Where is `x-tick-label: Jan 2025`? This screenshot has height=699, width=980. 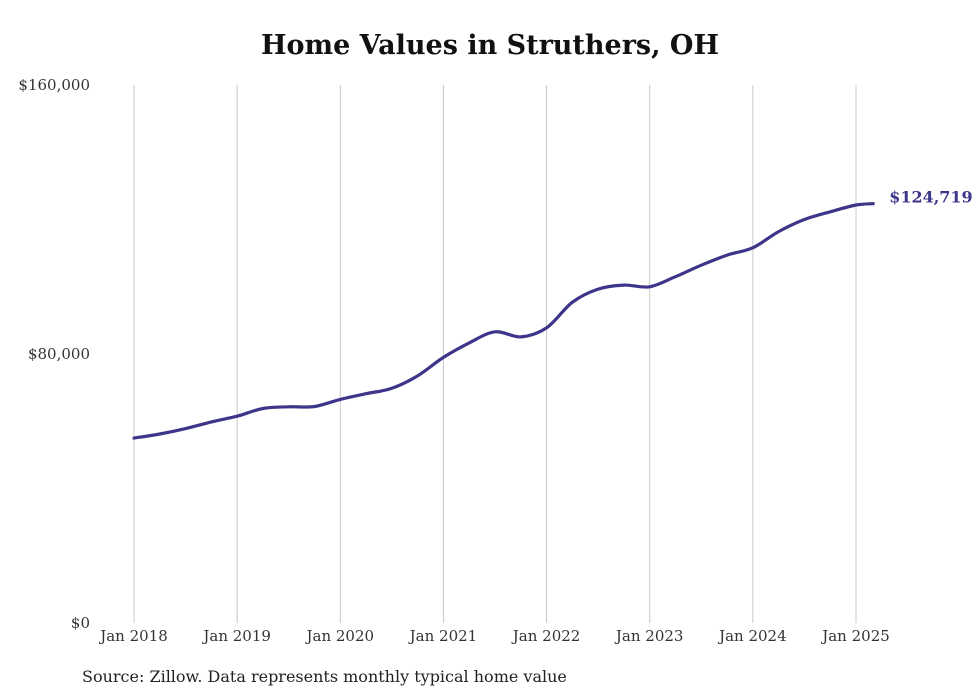
x-tick-label: Jan 2025 is located at coordinates (855, 636).